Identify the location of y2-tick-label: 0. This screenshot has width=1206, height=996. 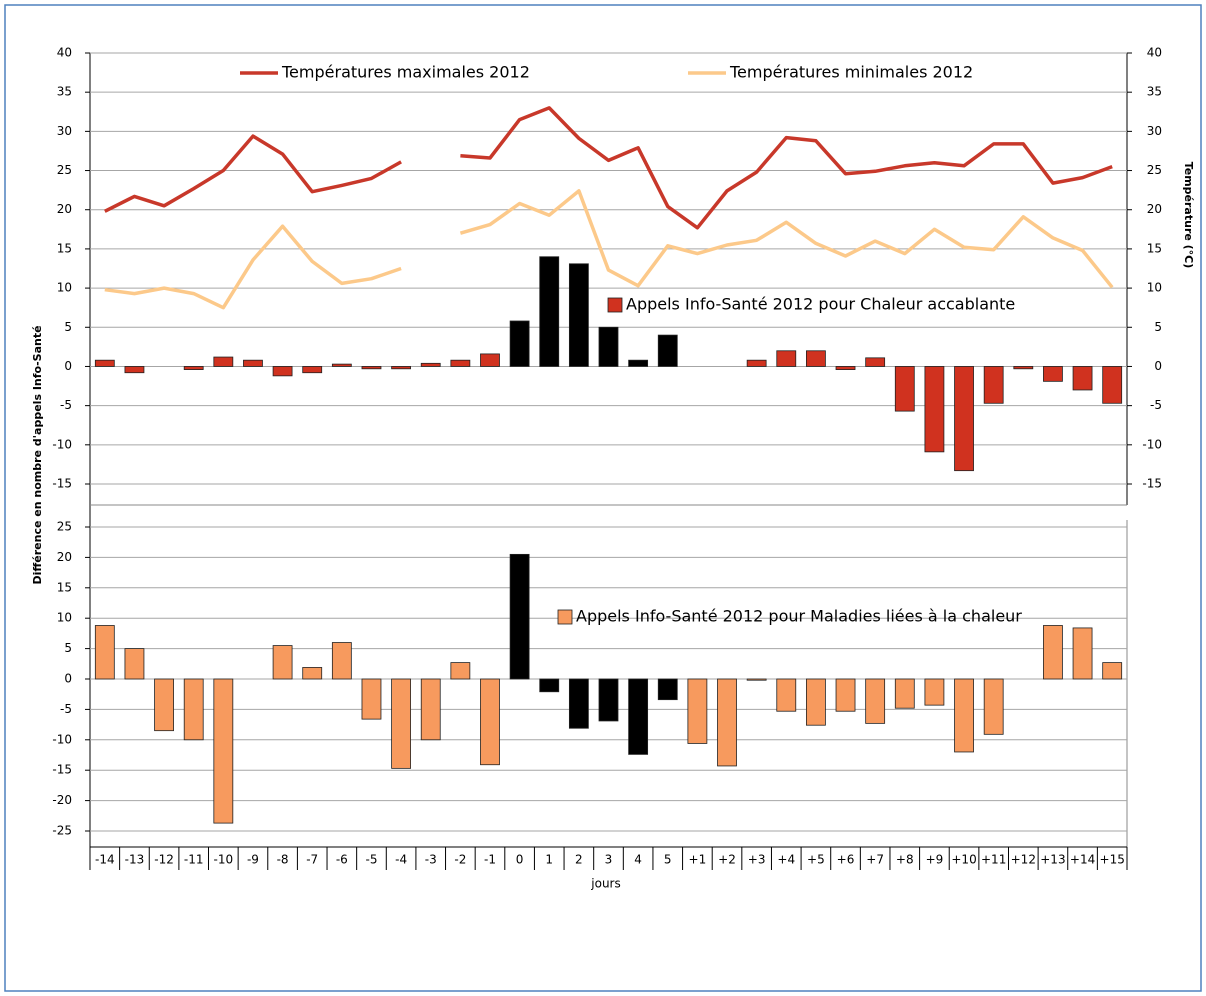
(1158, 366).